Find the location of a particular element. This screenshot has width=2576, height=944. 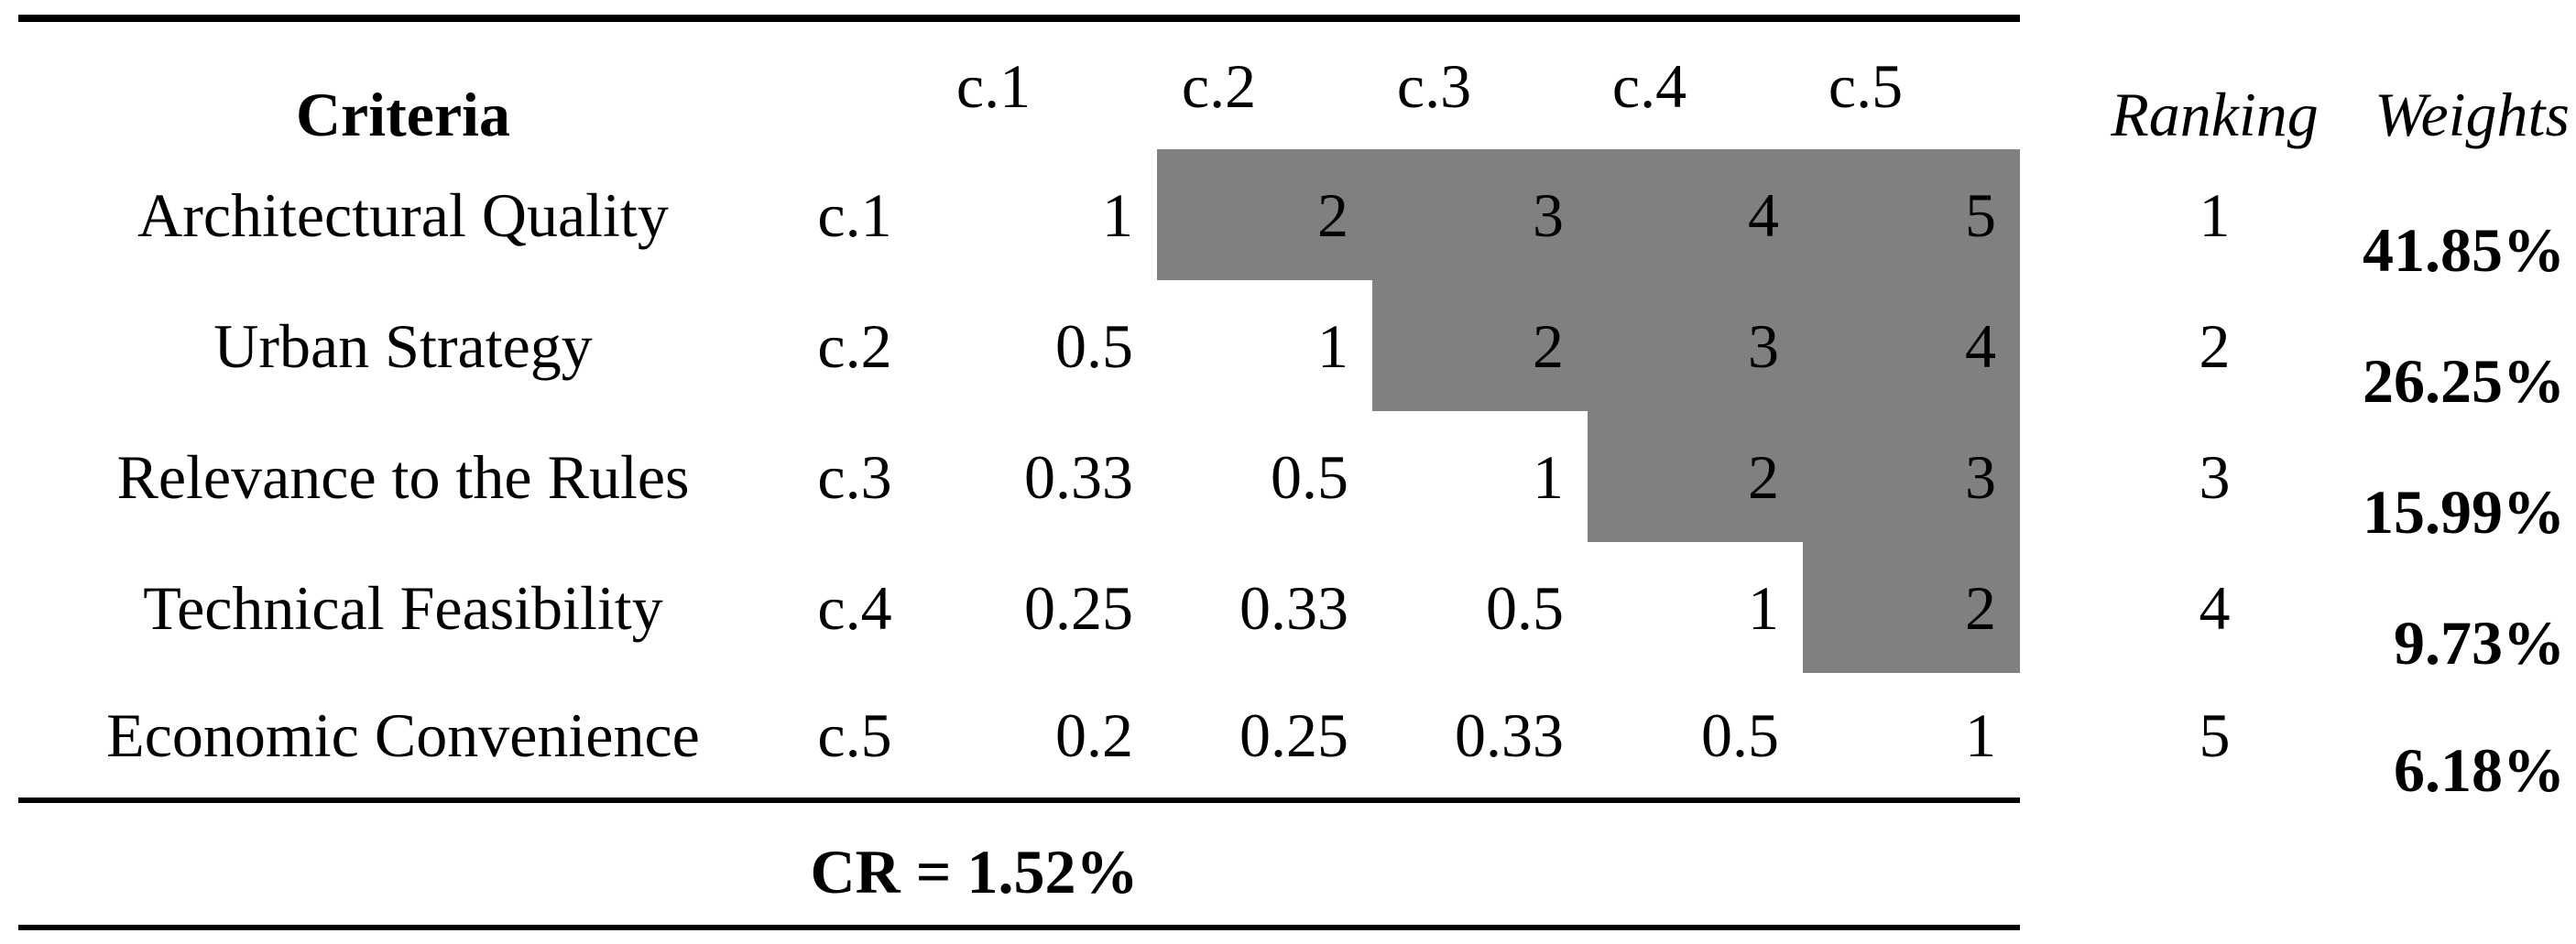

weight-value-cell: 41.85% is located at coordinates (2459, 217).